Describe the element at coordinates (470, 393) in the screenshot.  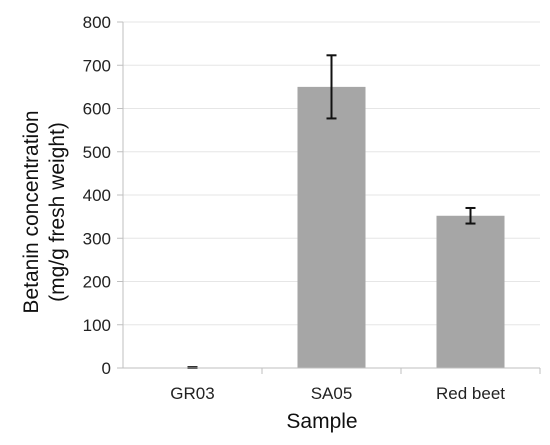
I see `x-tick-label-2: Red beet` at that location.